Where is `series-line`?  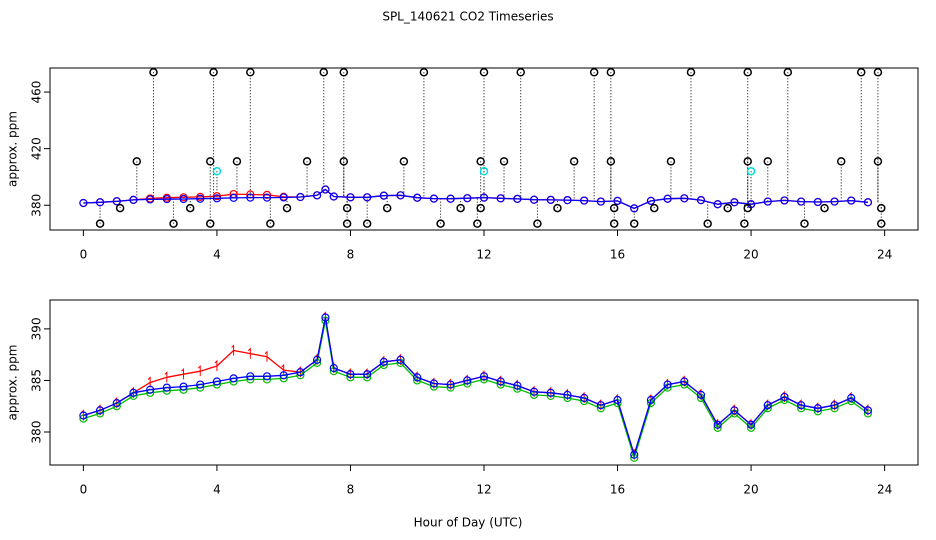
series-line is located at coordinates (475, 199).